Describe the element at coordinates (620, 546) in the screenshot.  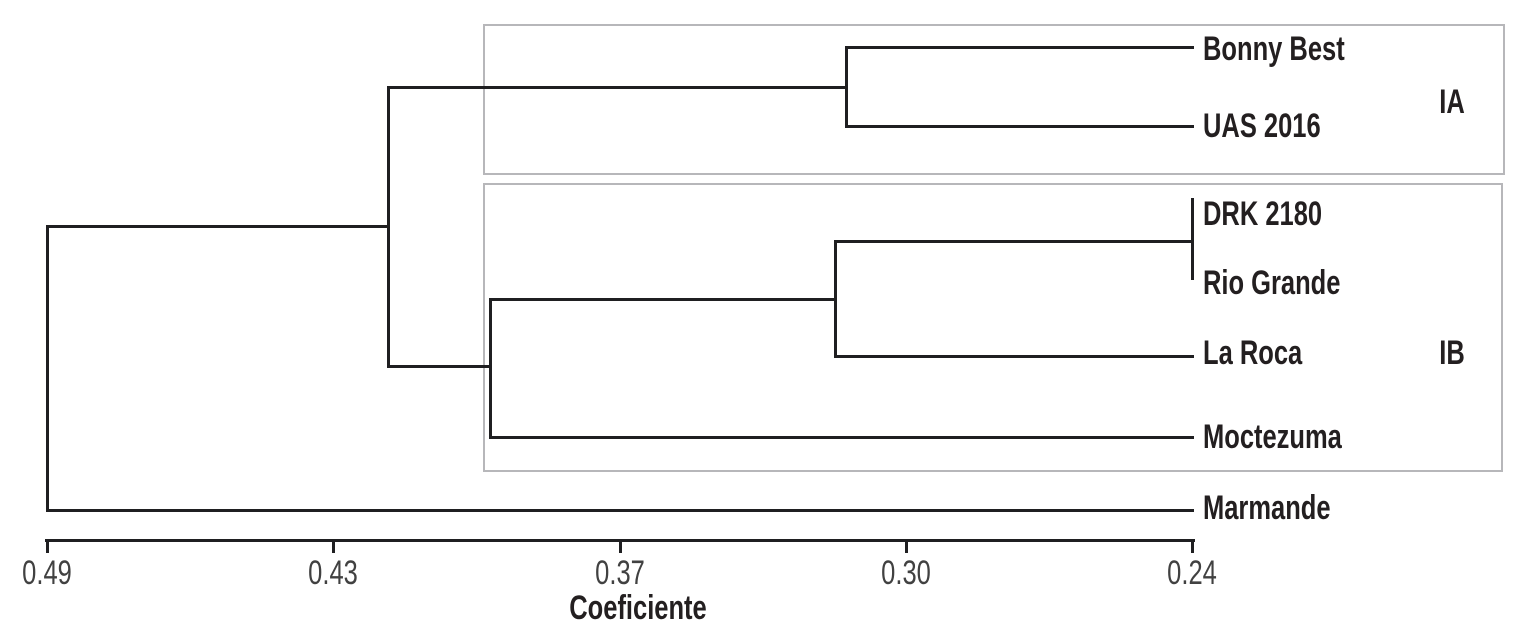
I see `axis-tick-0.37` at that location.